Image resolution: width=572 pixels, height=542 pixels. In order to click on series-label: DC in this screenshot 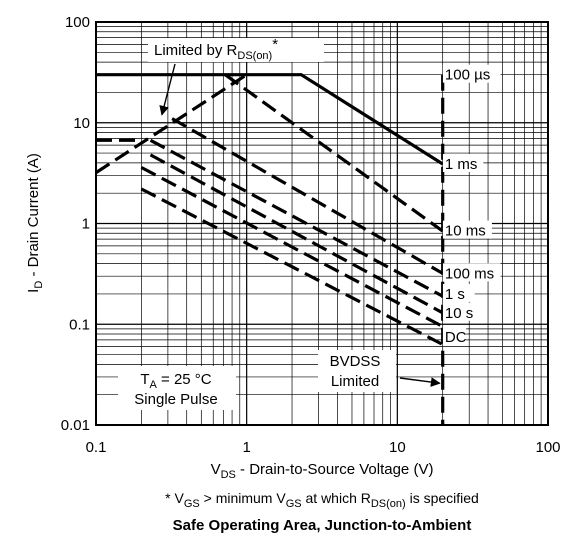, I will do `click(456, 337)`.